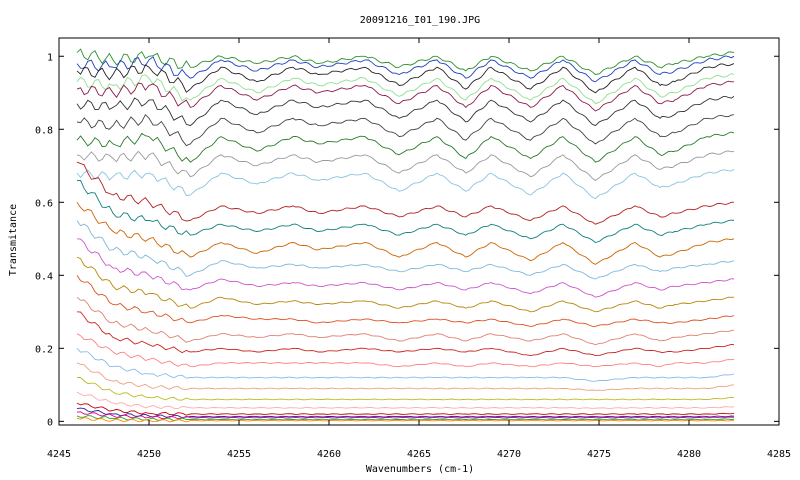 Image resolution: width=800 pixels, height=480 pixels. I want to click on x-tick-label: 4265, so click(419, 454).